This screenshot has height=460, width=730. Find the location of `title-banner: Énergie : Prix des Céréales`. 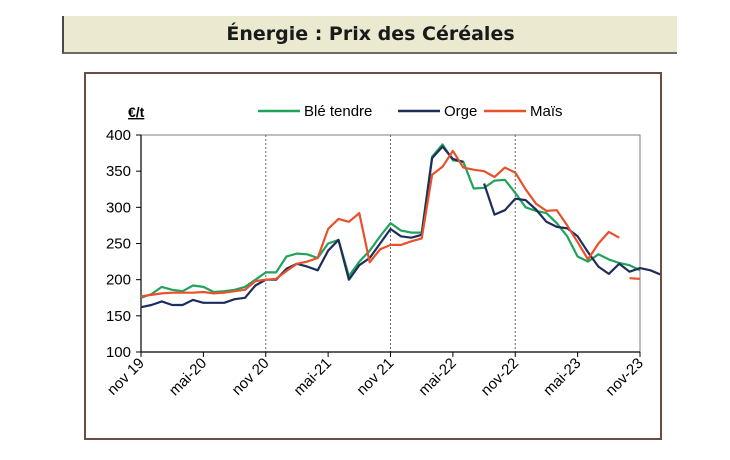

title-banner: Énergie : Prix des Céréales is located at coordinates (369, 35).